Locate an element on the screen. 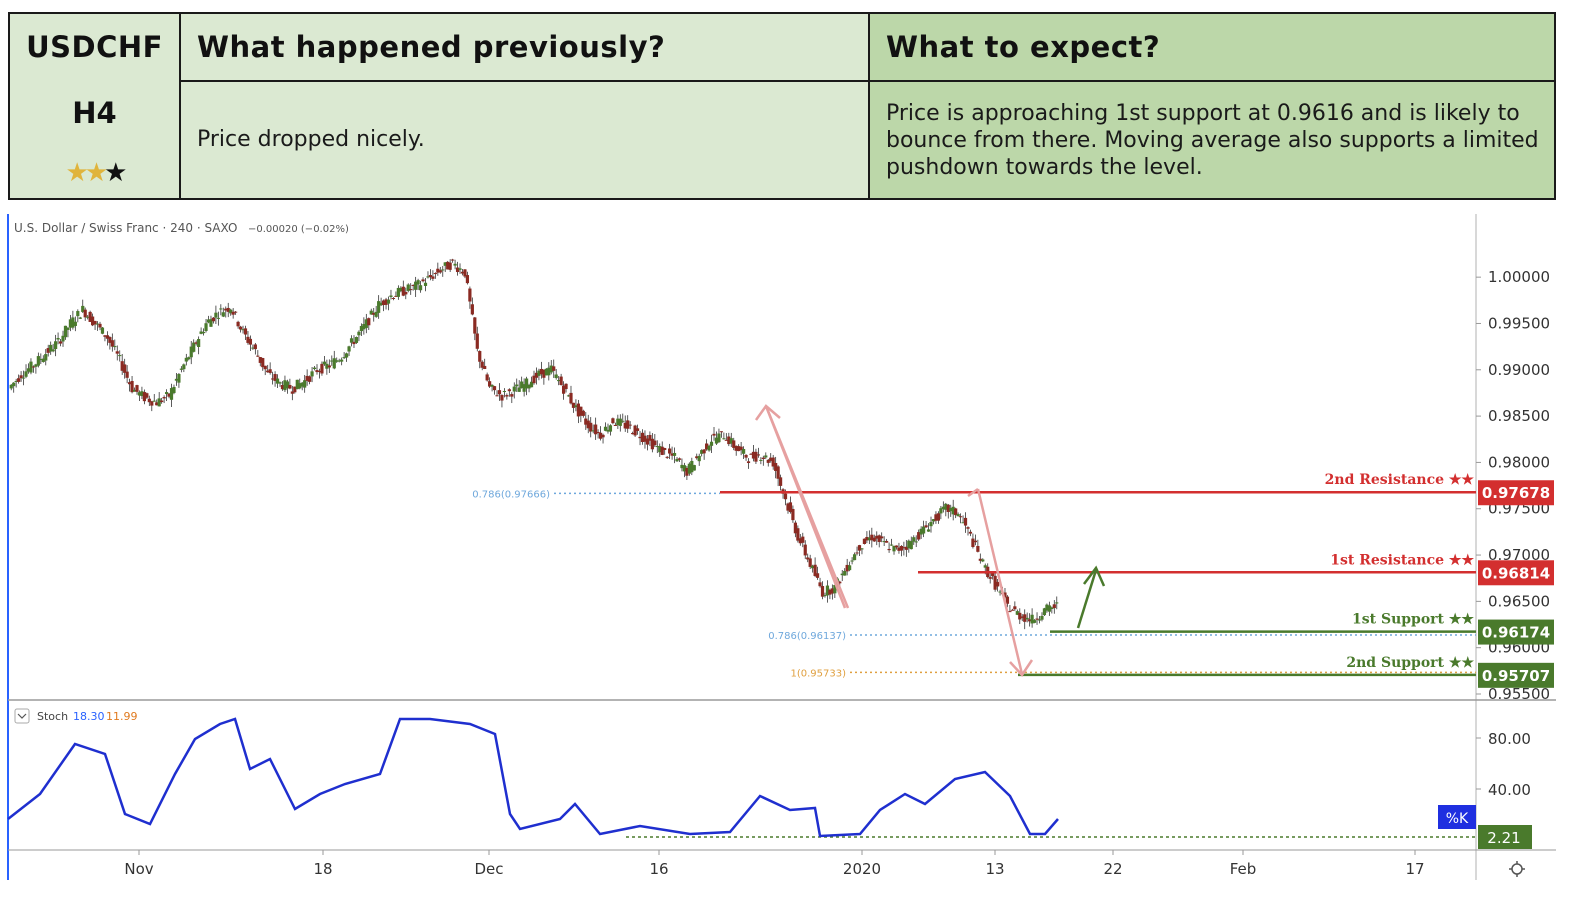  stoch-legend: Stoch 18.30 11.99 is located at coordinates (76, 716).